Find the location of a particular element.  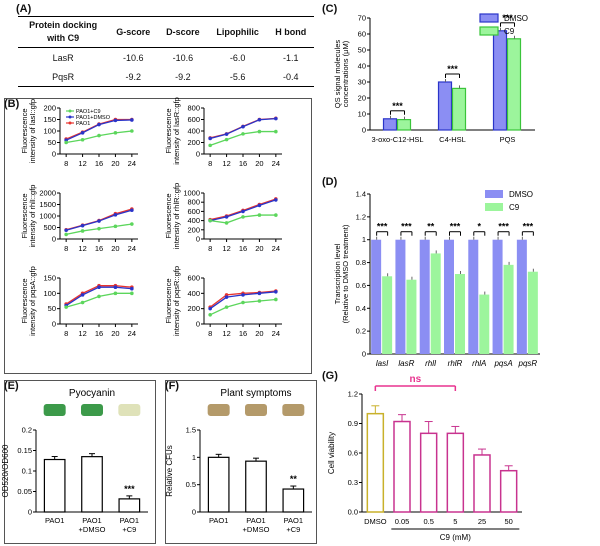

y-tick-label: 0.3 is located at coordinates (353, 482).